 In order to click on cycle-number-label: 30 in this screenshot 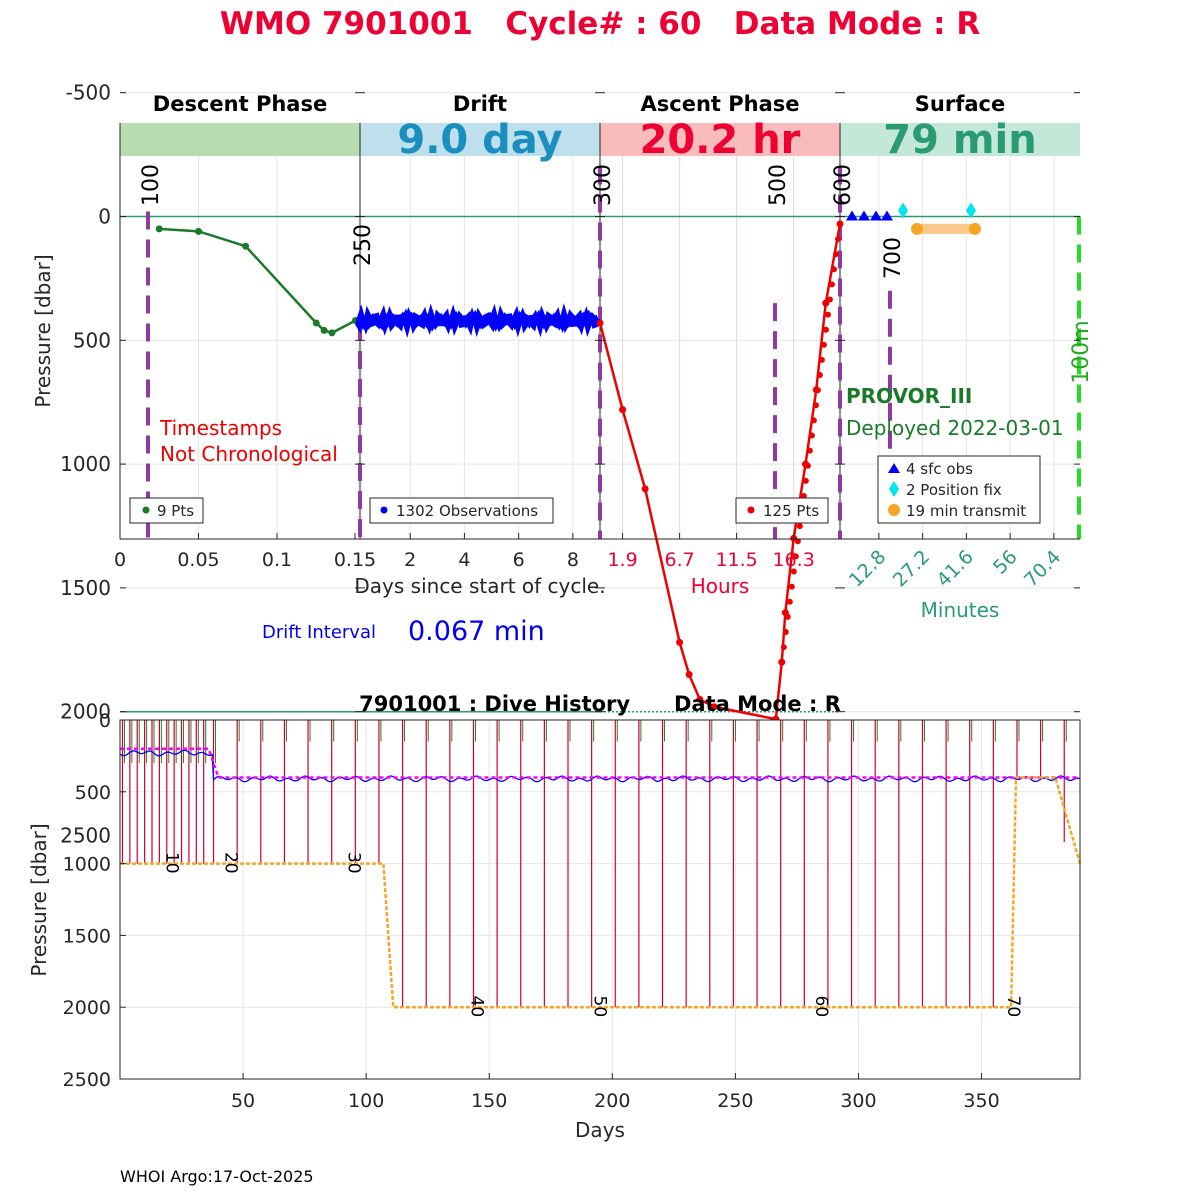, I will do `click(353, 863)`.